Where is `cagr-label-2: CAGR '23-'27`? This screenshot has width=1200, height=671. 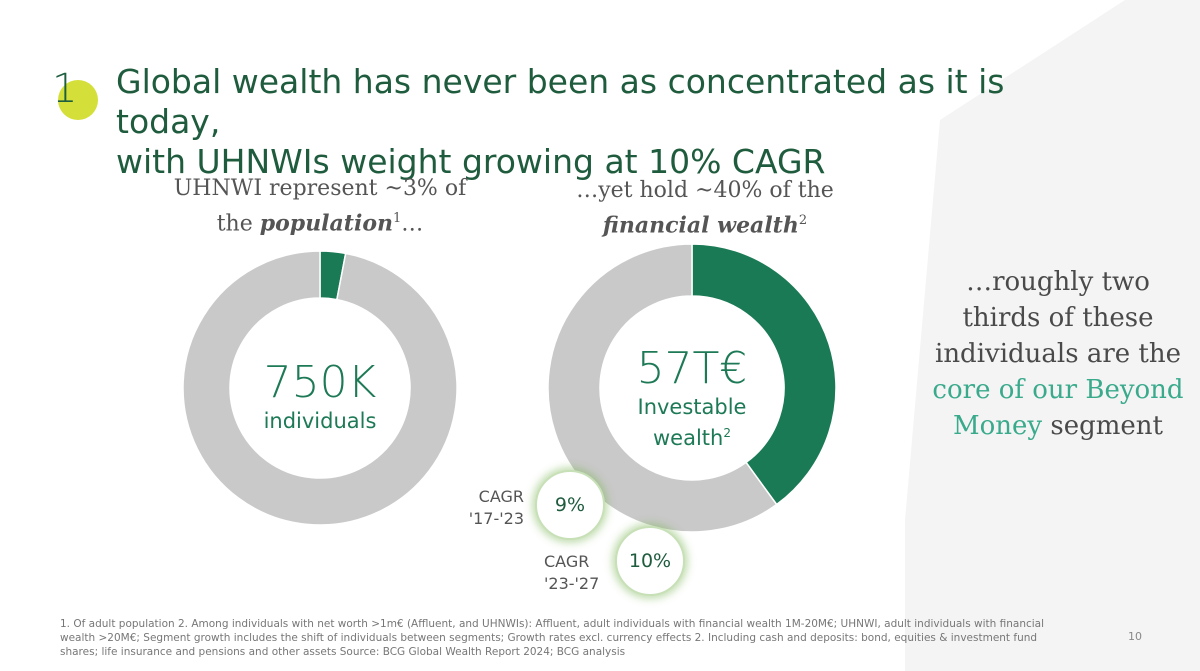
cagr-label-2: CAGR '23-'27 is located at coordinates (574, 573).